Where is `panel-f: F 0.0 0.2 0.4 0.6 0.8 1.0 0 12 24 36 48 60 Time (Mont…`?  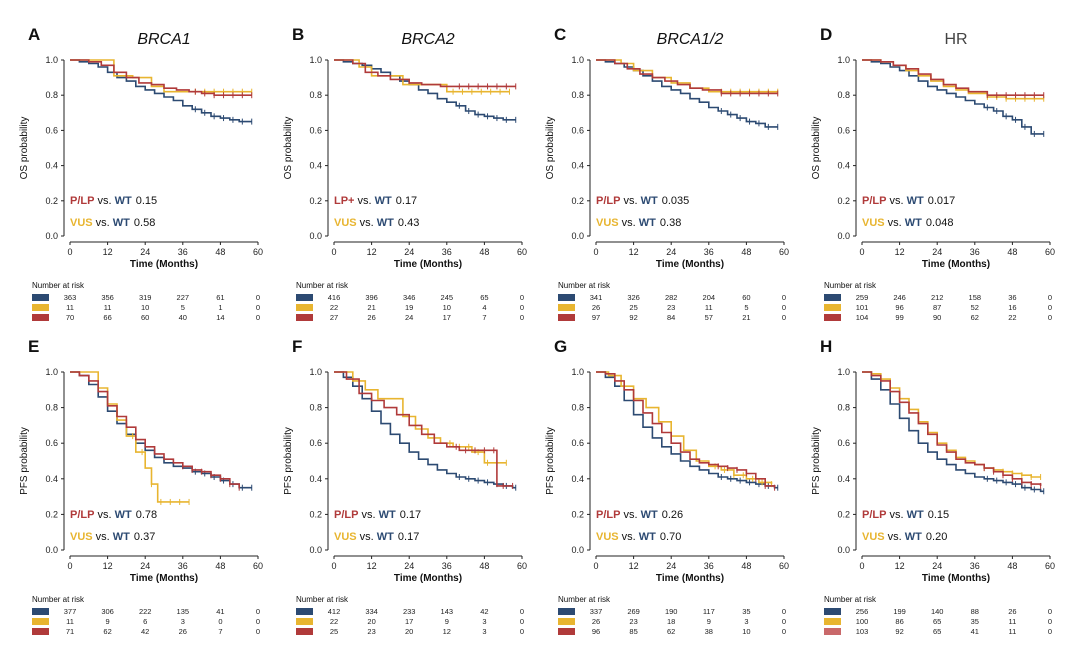 panel-f: F 0.0 0.2 0.4 0.6 0.8 1.0 0 12 24 36 48 60 Time (Mont… is located at coordinates (405, 486).